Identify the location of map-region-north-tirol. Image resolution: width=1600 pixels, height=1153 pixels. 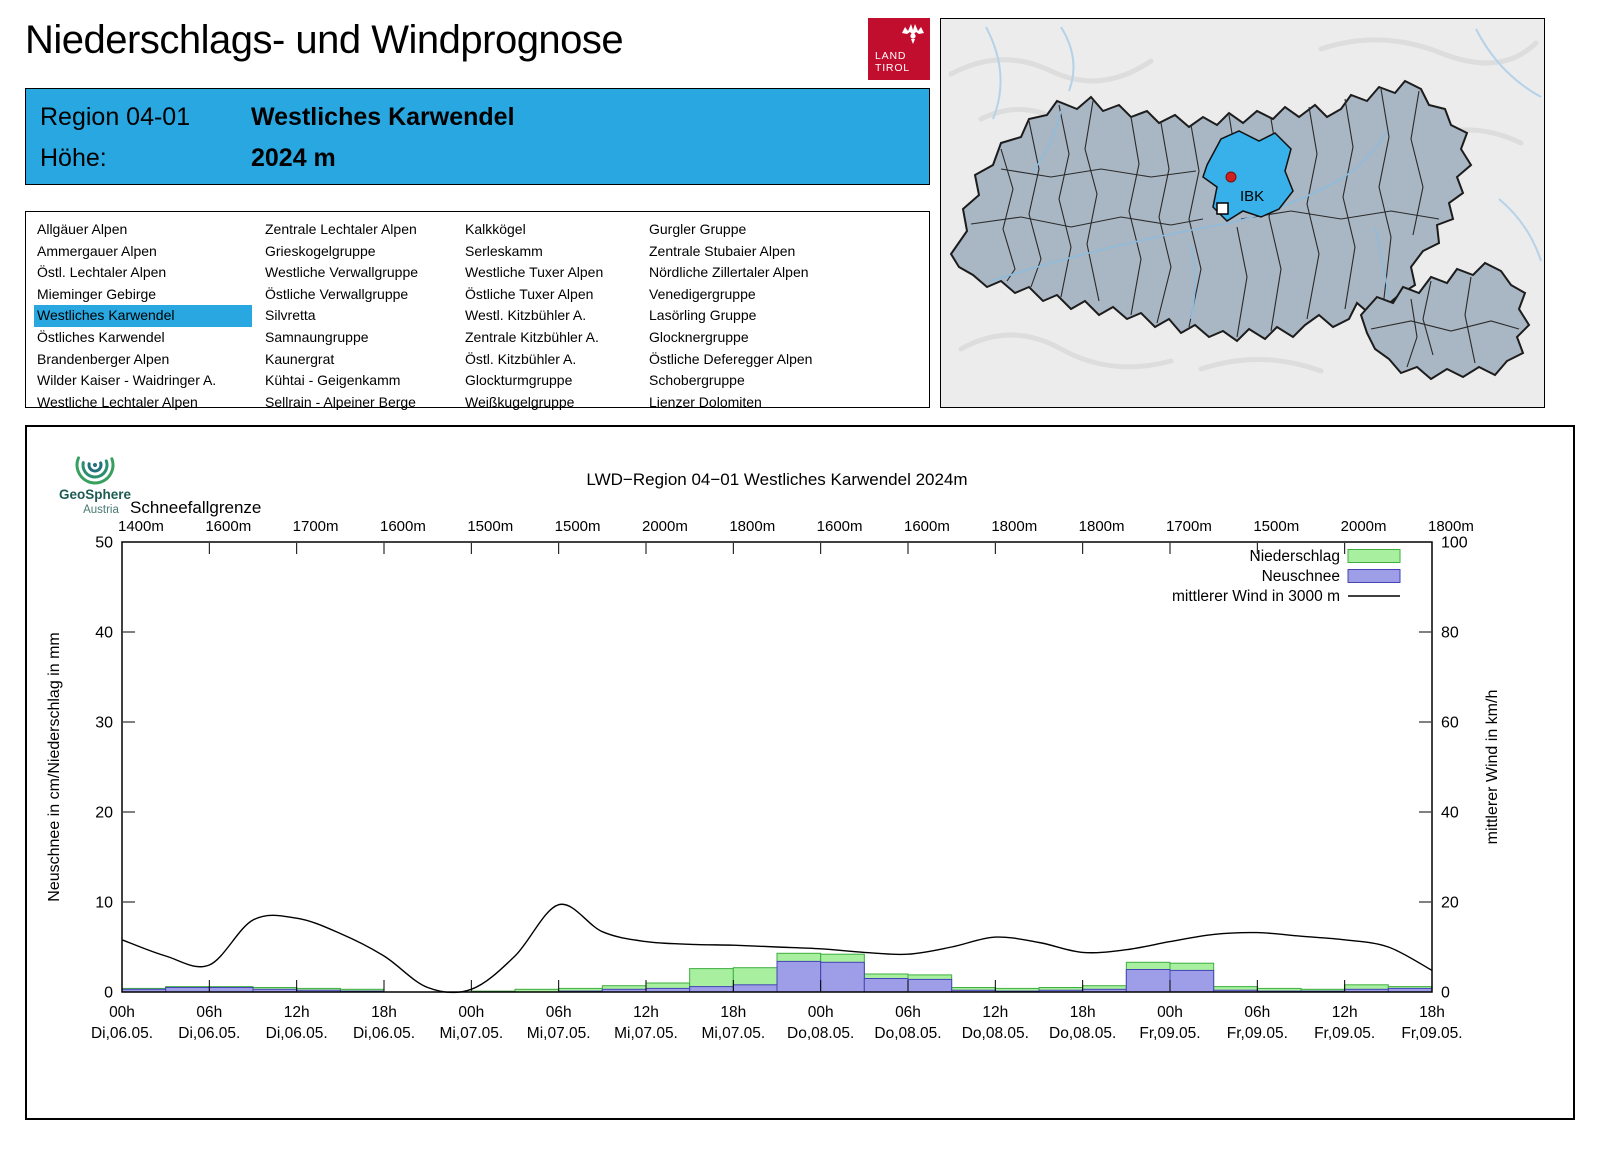
(1211, 211).